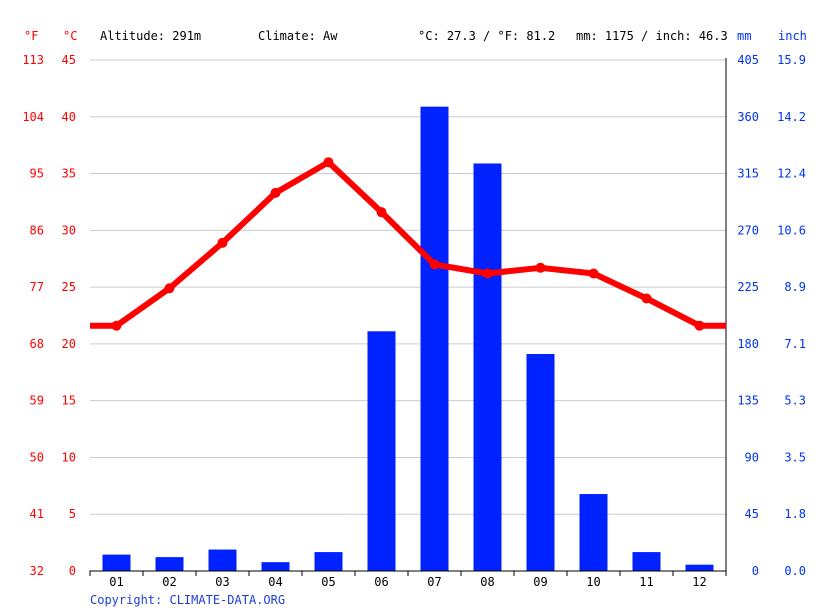 The height and width of the screenshot is (611, 815). I want to click on tick-label-mm: 225, so click(748, 287).